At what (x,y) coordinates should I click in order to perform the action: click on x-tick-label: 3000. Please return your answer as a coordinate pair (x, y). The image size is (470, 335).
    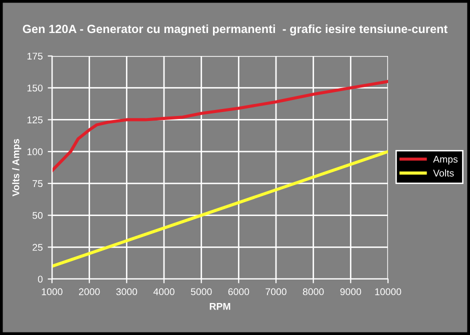
    Looking at the image, I should click on (127, 292).